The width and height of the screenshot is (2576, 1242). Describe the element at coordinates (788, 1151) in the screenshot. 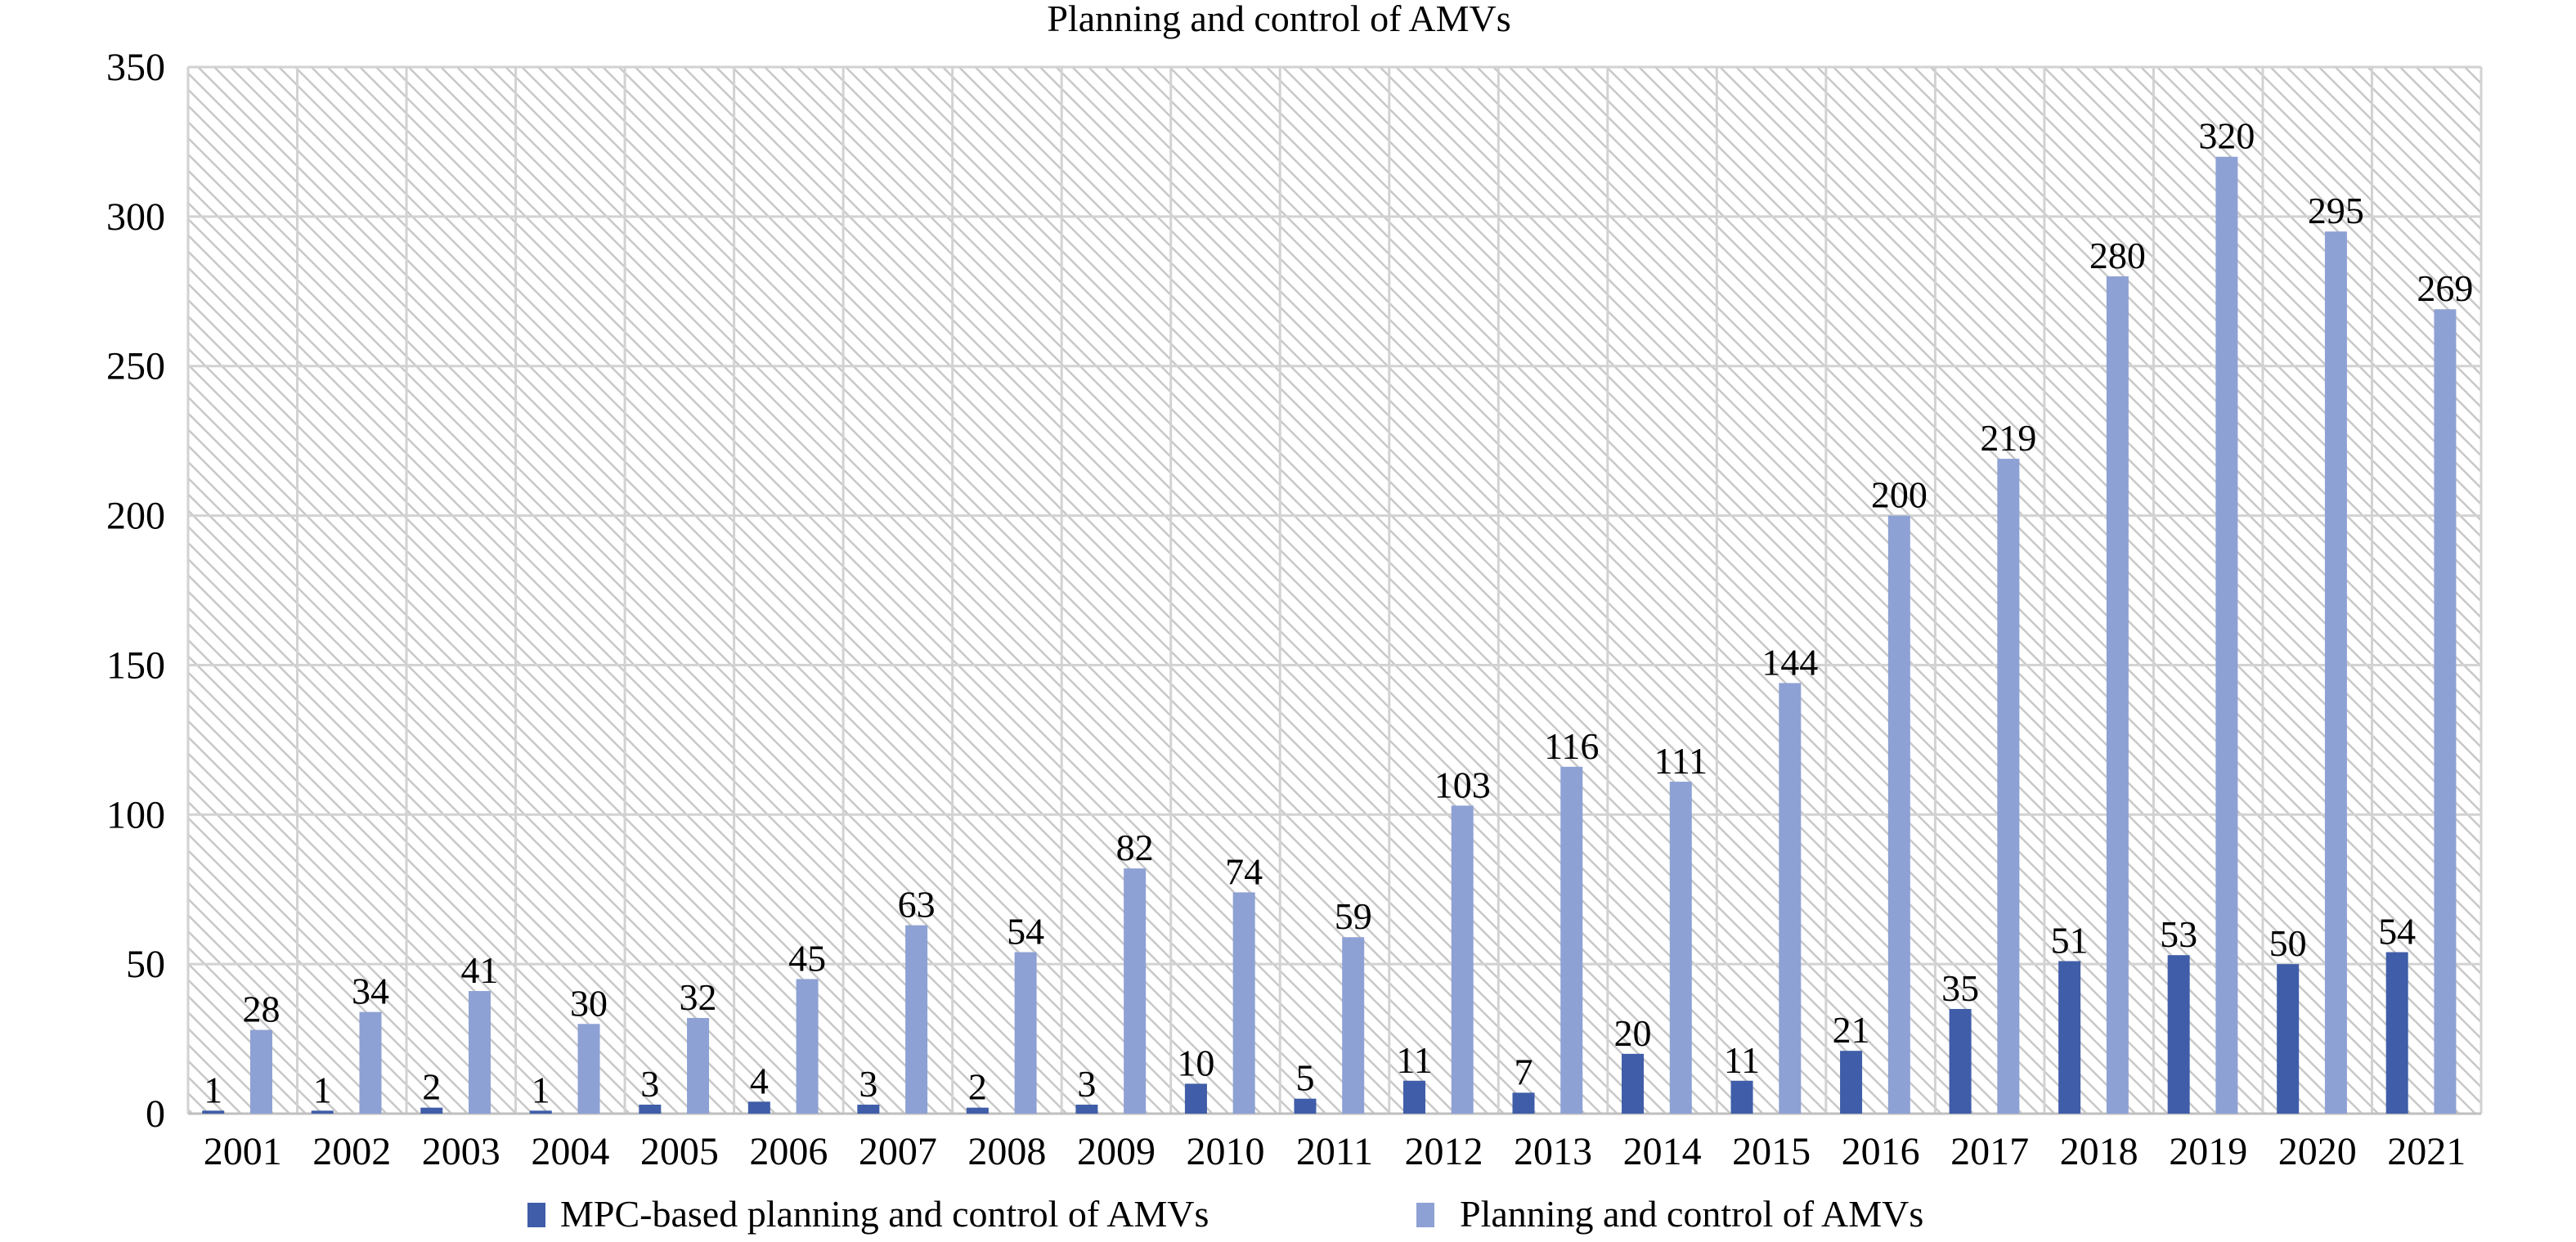

I see `x-tick-label: 2006` at that location.